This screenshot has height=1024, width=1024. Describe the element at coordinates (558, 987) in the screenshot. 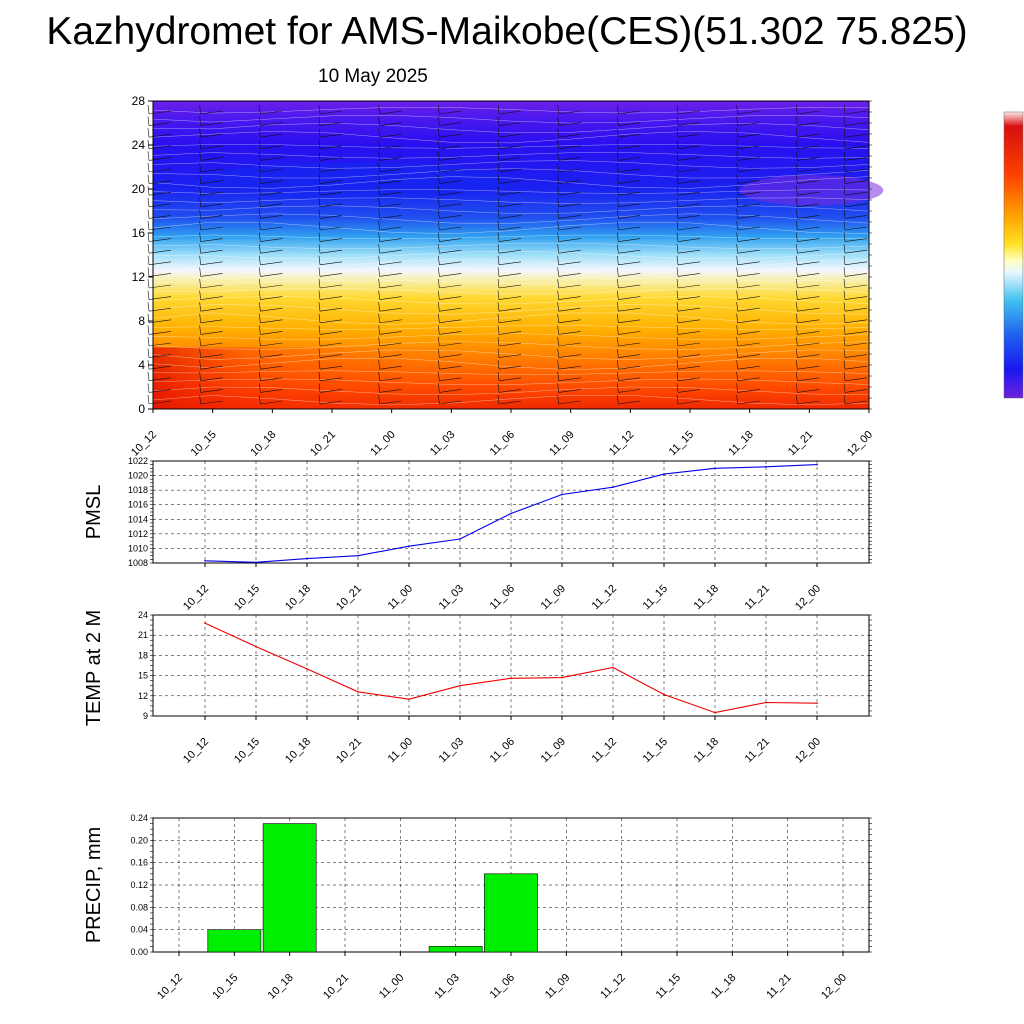

I see `x-tick-label: 11_09` at that location.